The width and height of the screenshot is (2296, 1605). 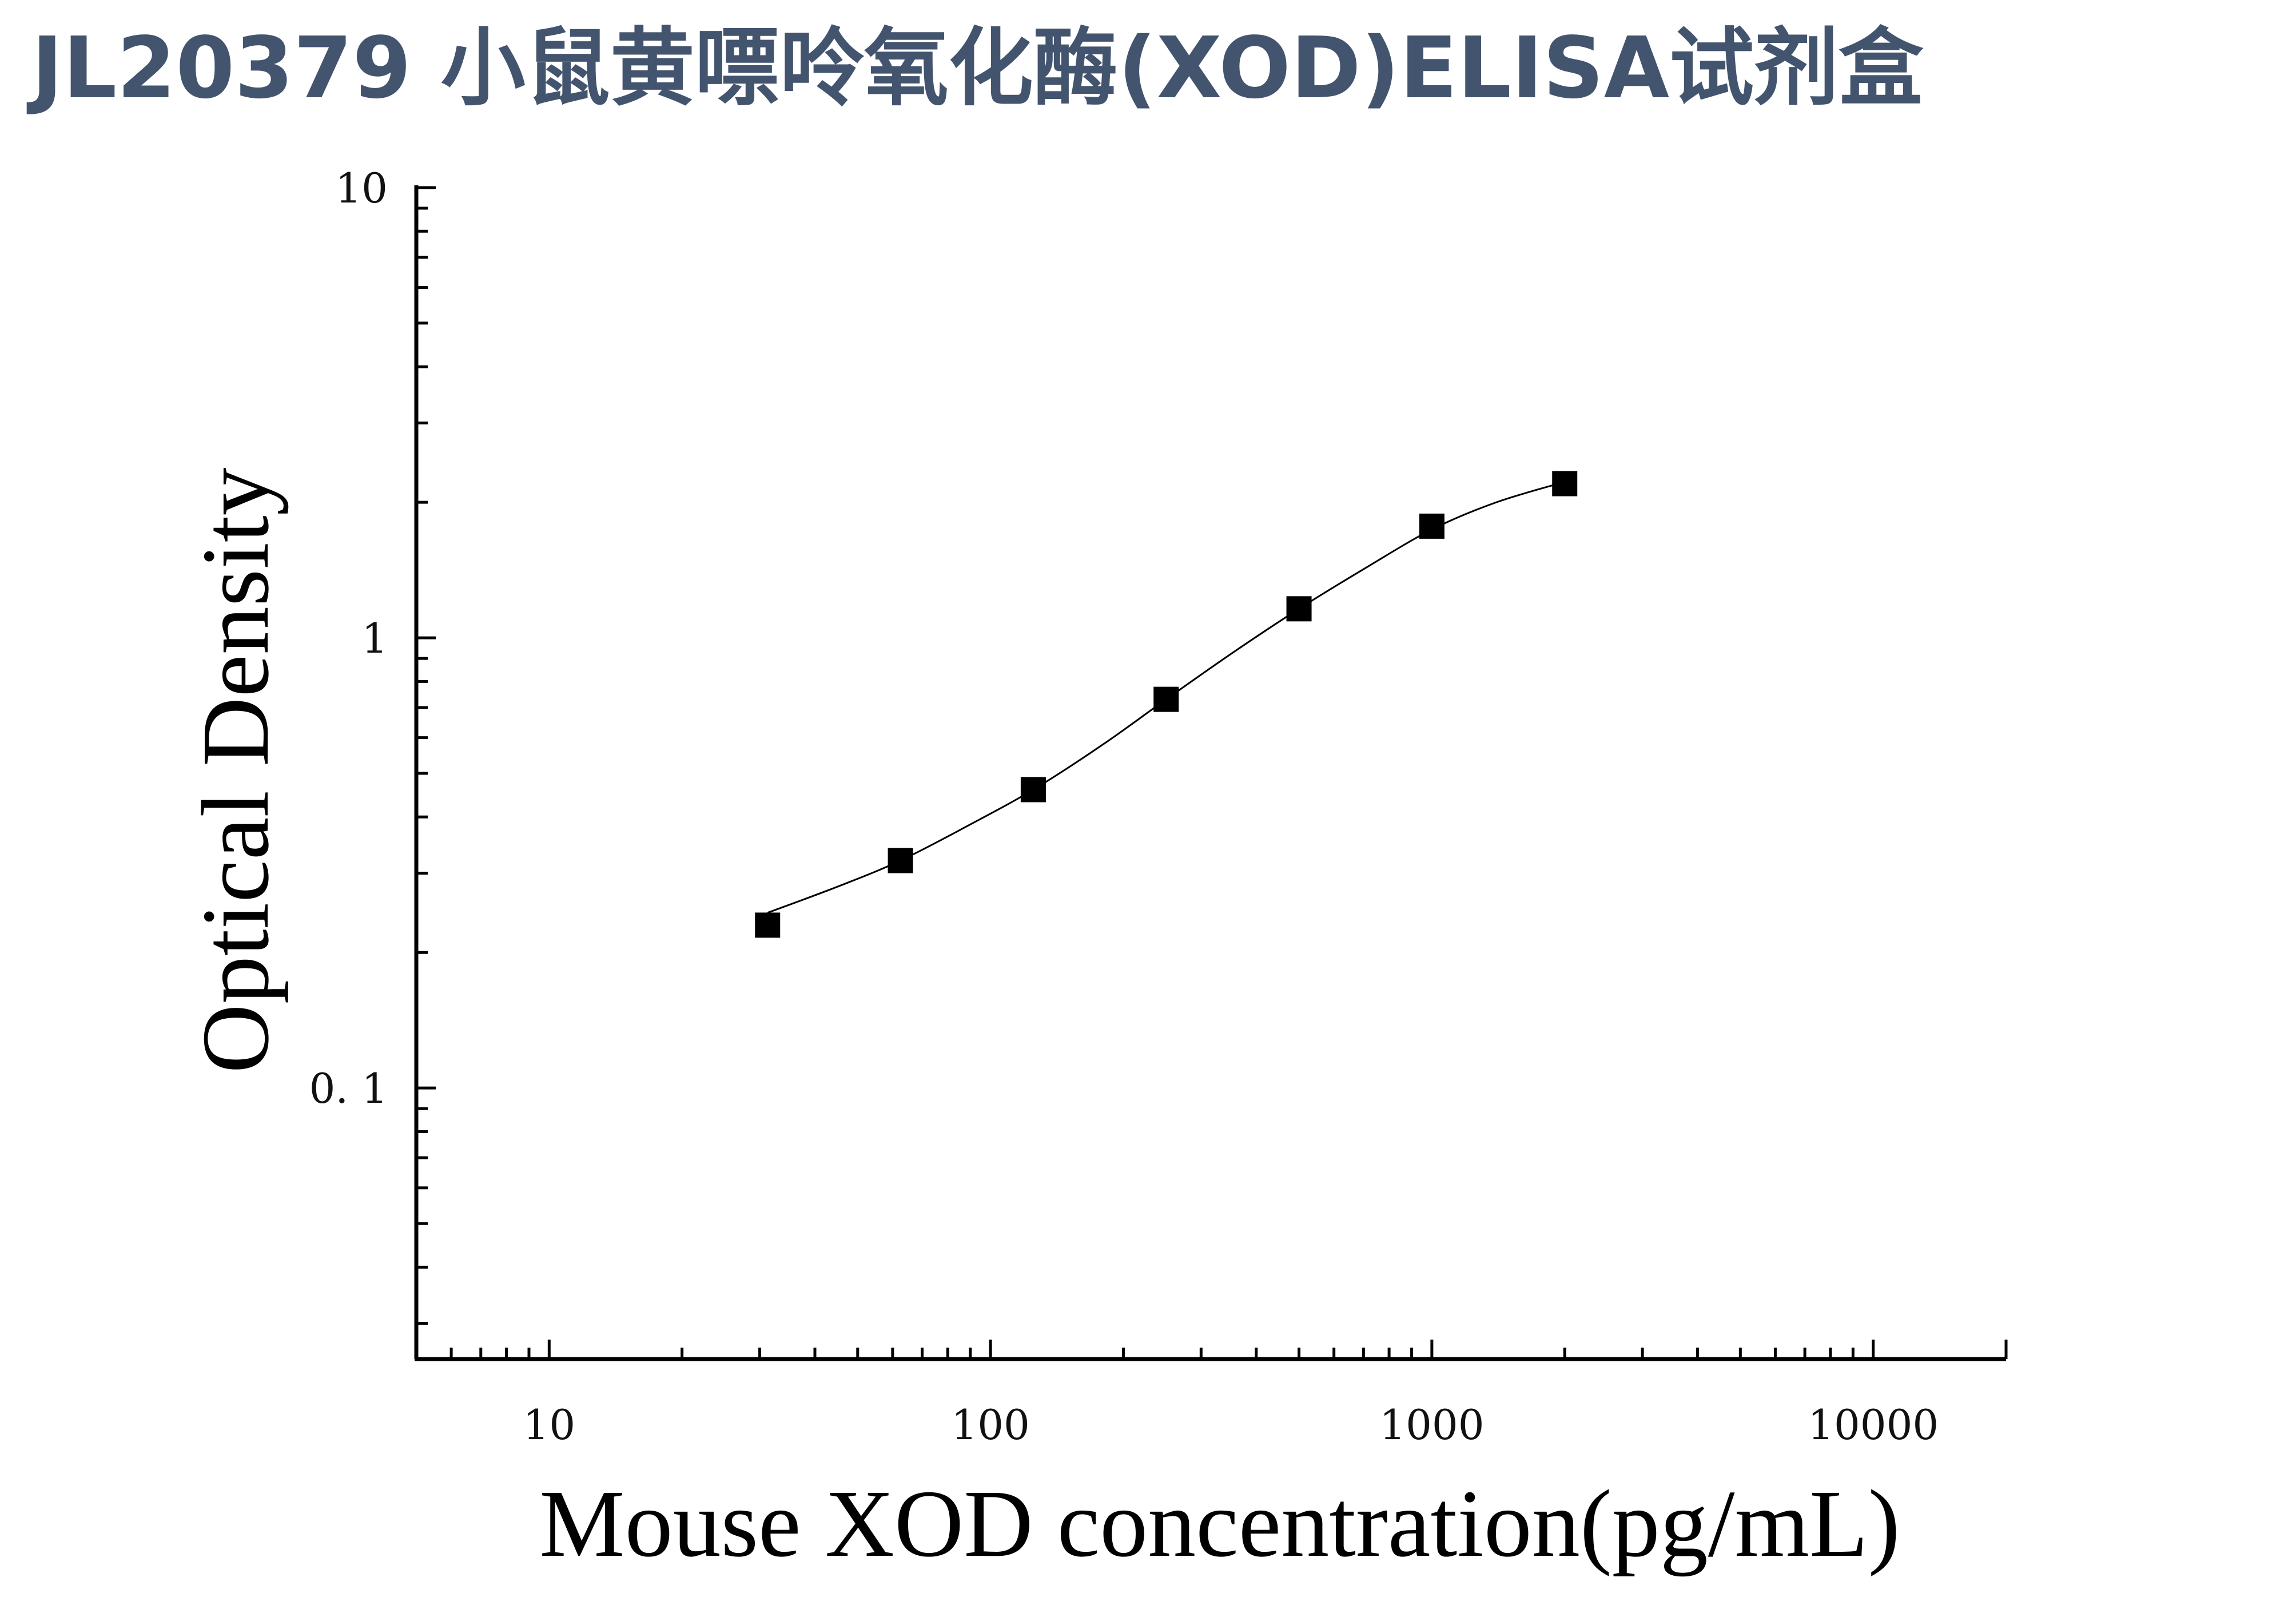 What do you see at coordinates (1219, 1524) in the screenshot?
I see `x-axis-title: Mouse XOD concentration(pg/mL)` at bounding box center [1219, 1524].